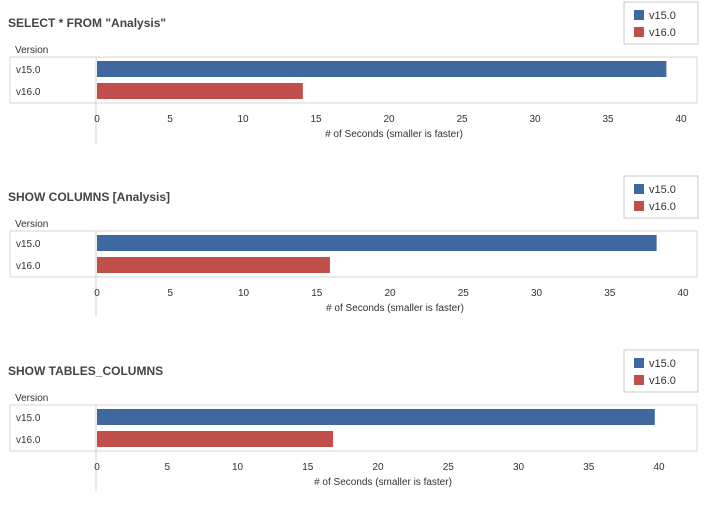 Image resolution: width=713 pixels, height=519 pixels. What do you see at coordinates (85, 371) in the screenshot?
I see `chart-title: SHOW TABLES_COLUMNS` at bounding box center [85, 371].